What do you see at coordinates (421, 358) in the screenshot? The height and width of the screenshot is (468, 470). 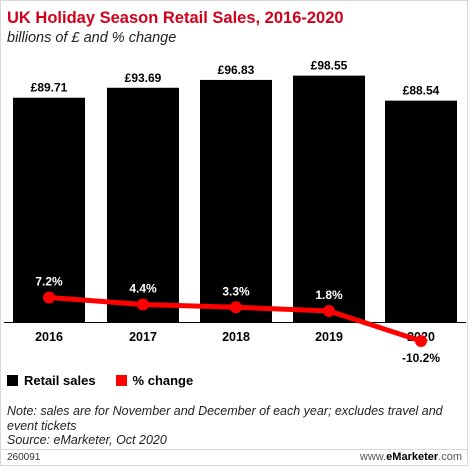 I see `percent-label-2020: -10.2%` at bounding box center [421, 358].